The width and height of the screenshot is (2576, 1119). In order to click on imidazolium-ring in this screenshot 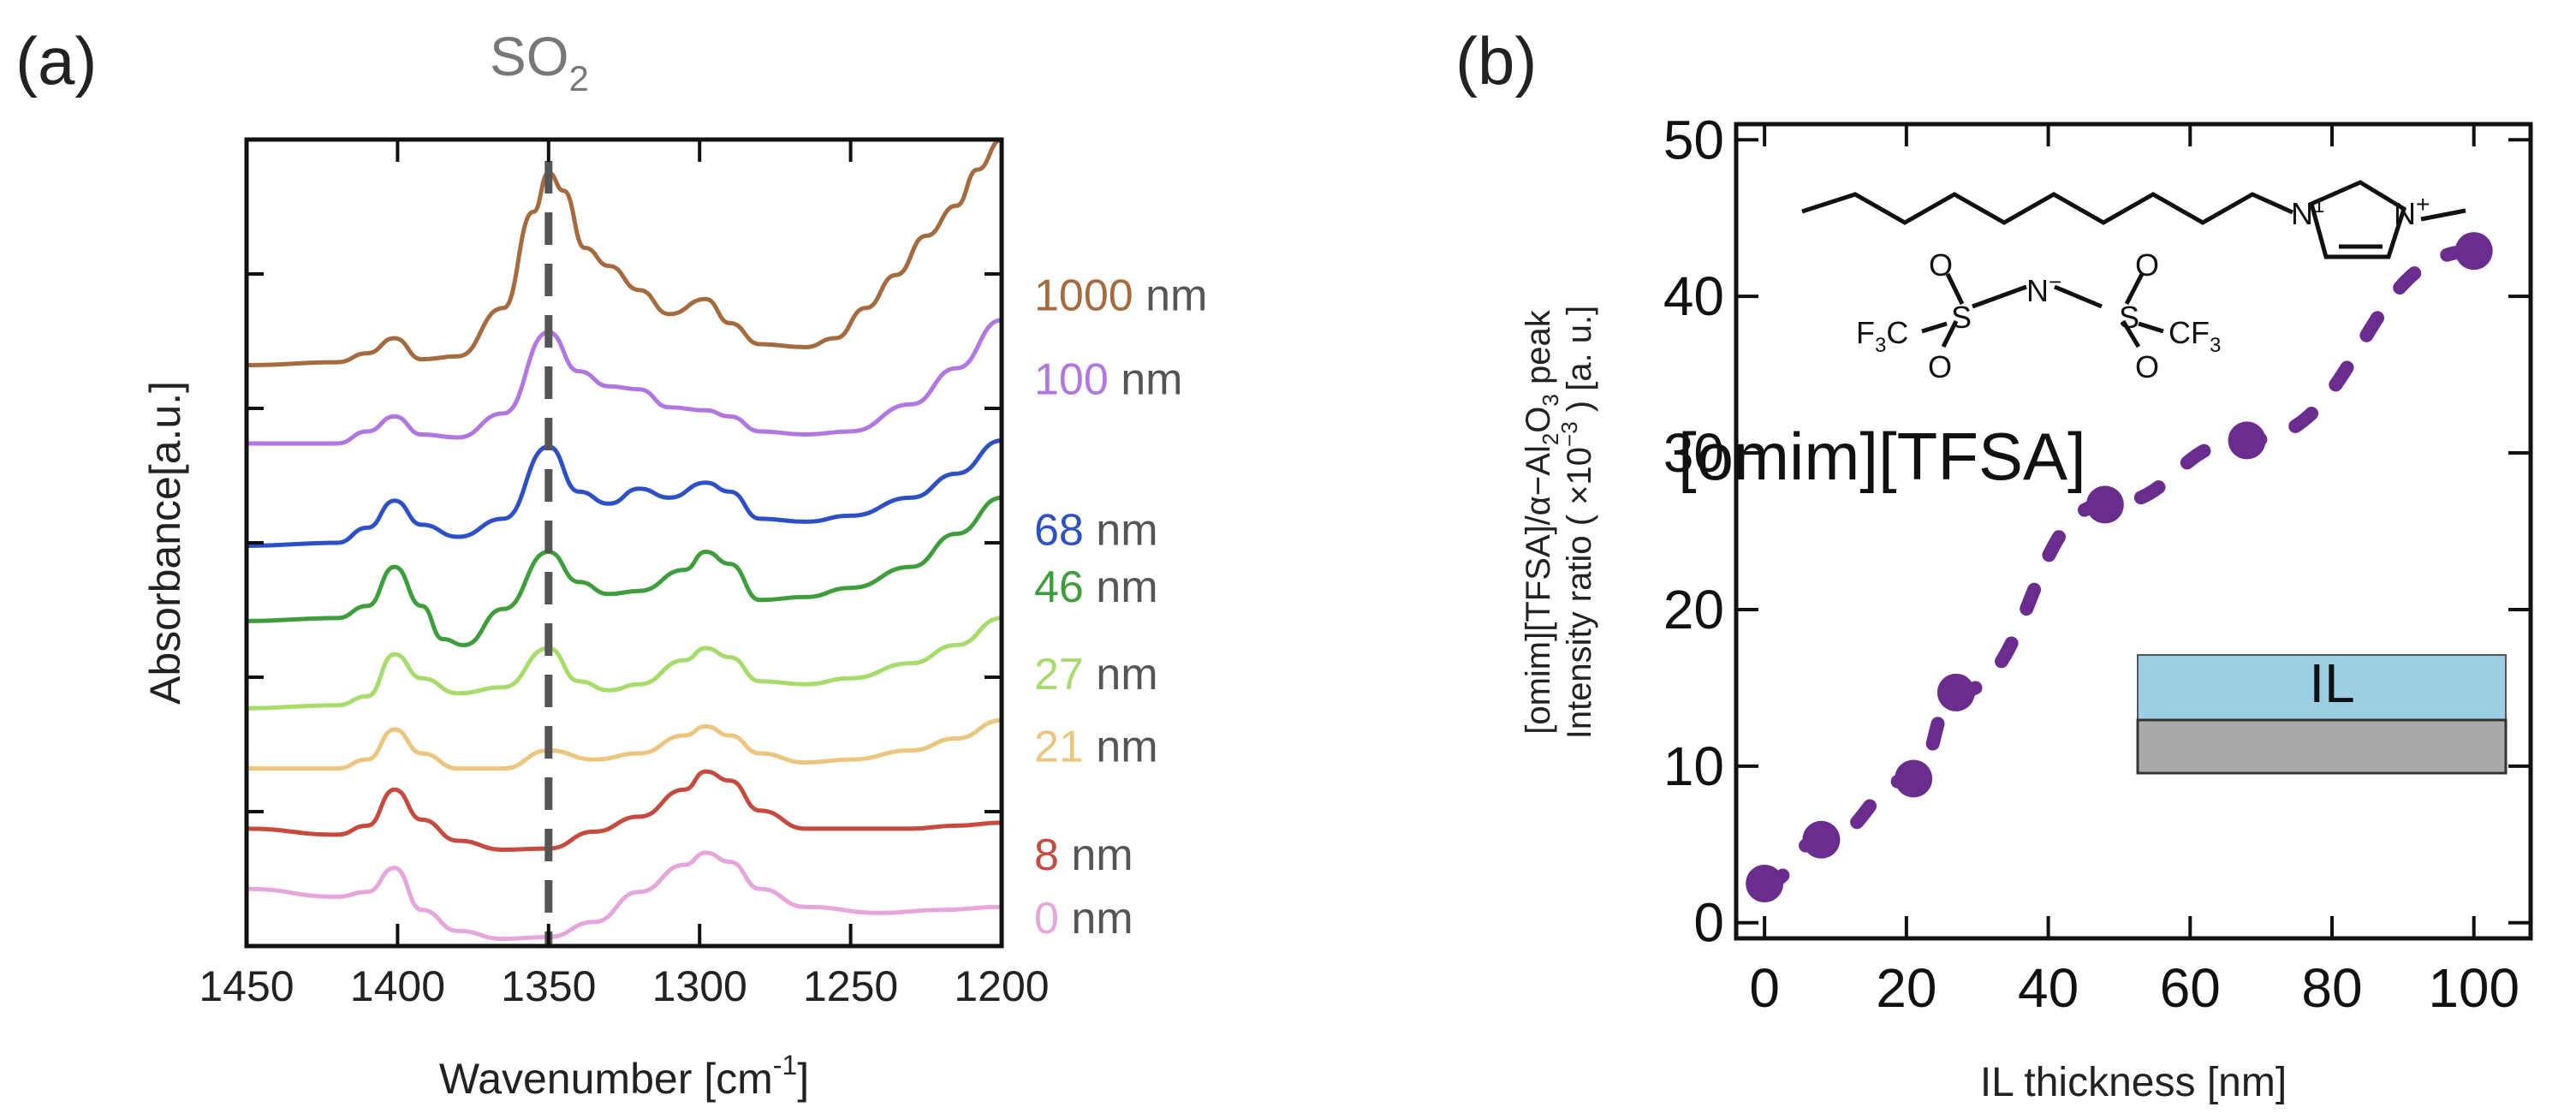, I will do `click(2357, 219)`.